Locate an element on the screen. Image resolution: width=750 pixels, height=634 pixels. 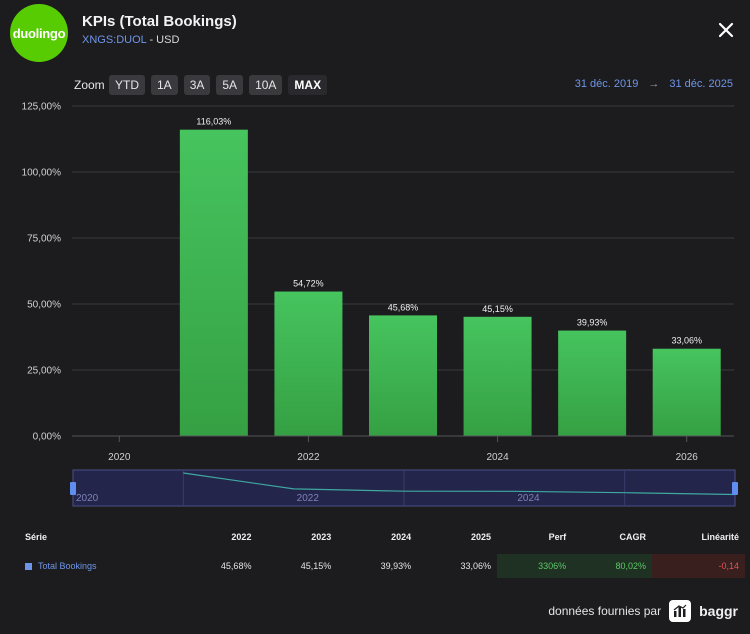
y-tick-label: 125,00% is located at coordinates (42, 107).